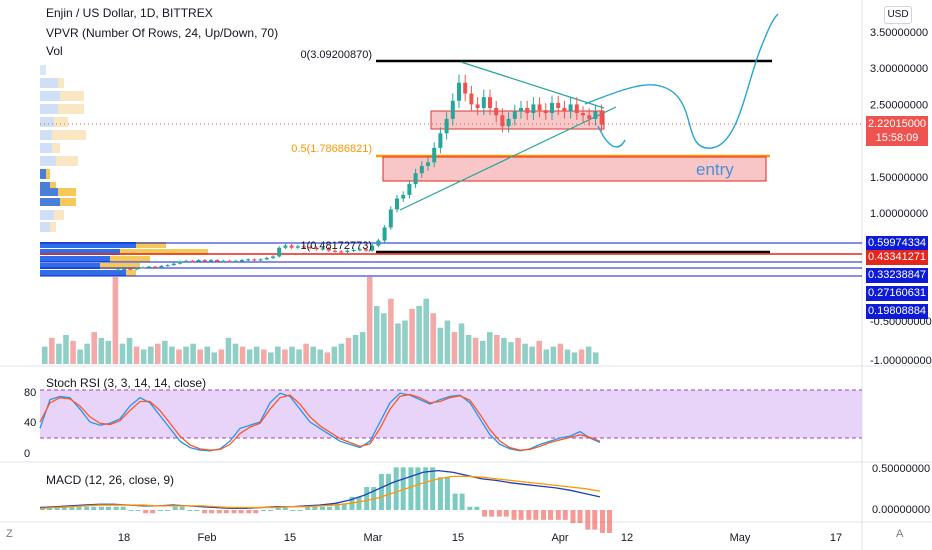 This screenshot has height=550, width=932. Describe the element at coordinates (458, 538) in the screenshot. I see `time-axis-label: 15` at that location.